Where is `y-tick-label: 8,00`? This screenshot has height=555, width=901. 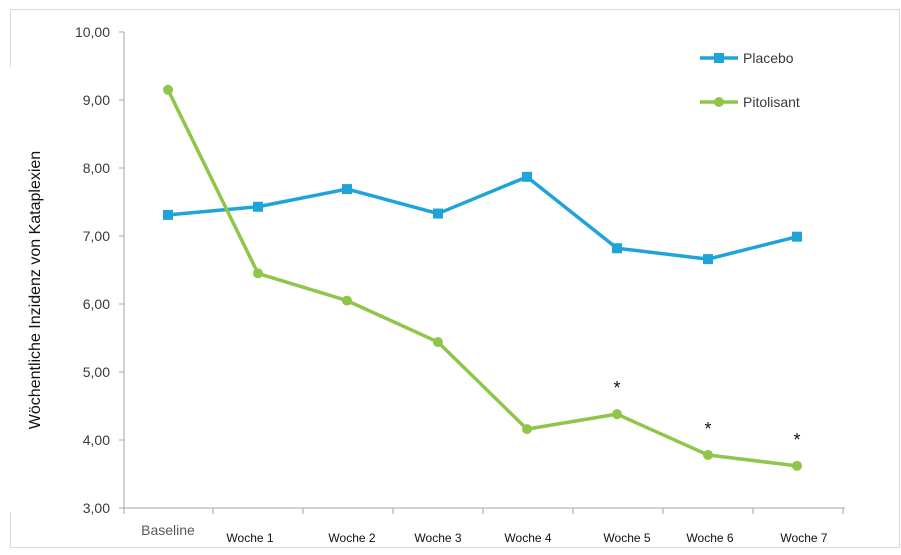
y-tick-label: 8,00 is located at coordinates (96, 168).